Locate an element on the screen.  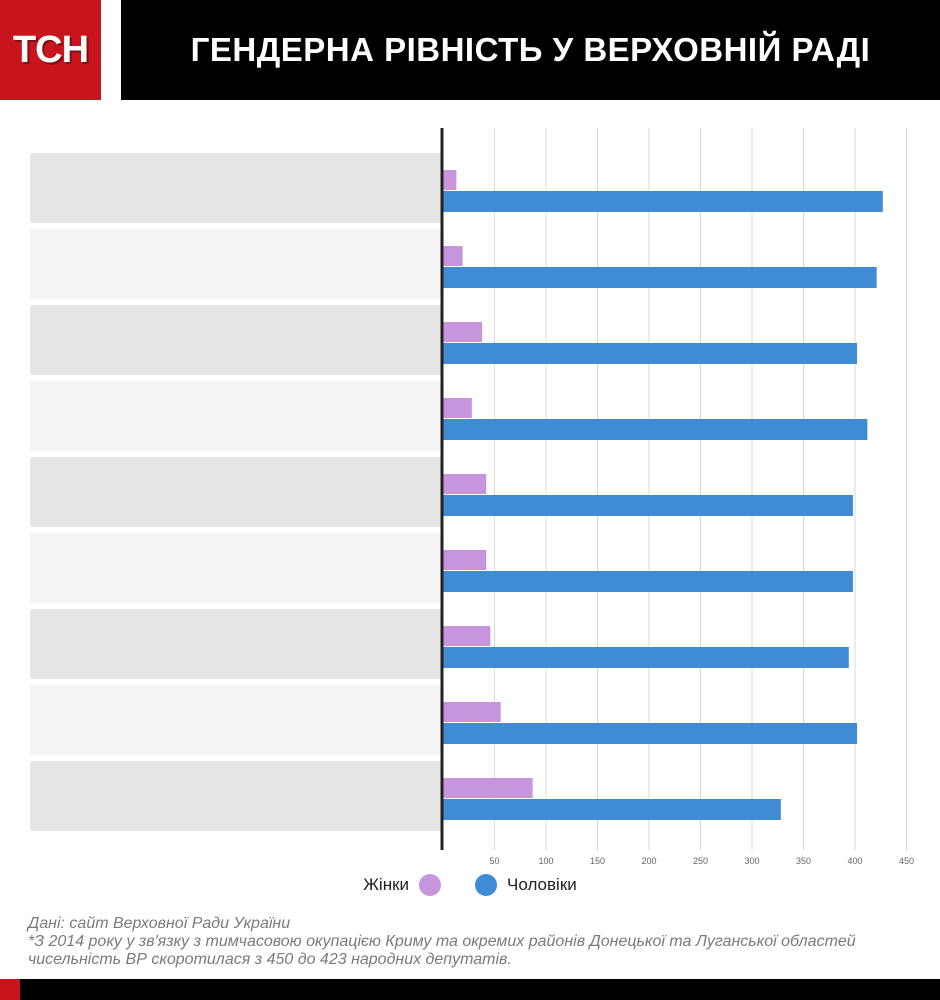
x-tick-label: 300 is located at coordinates (751, 861).